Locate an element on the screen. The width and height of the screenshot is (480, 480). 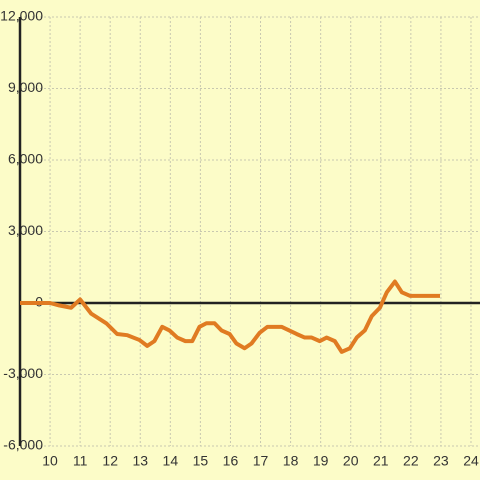
y-tick-label: 9,000 is located at coordinates (25, 87).